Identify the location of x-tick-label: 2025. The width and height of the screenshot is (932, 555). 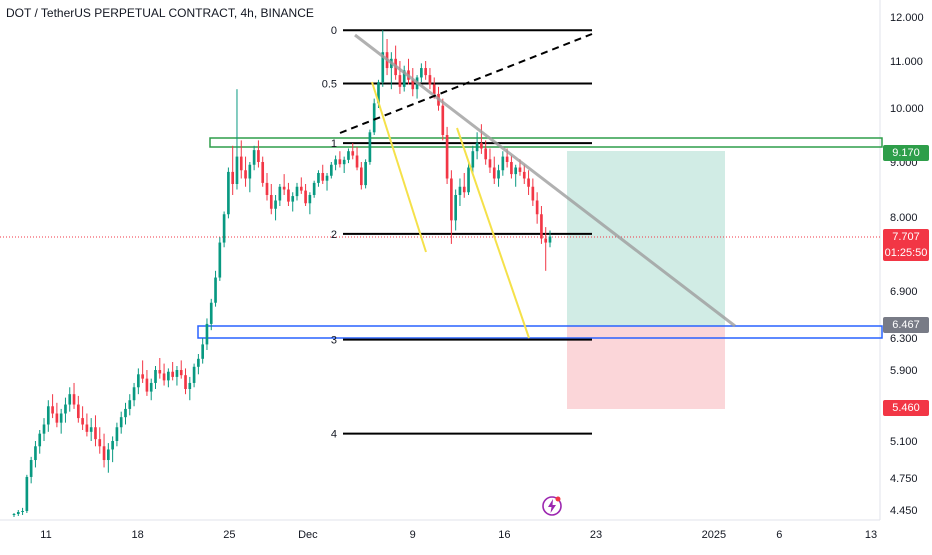
(714, 535).